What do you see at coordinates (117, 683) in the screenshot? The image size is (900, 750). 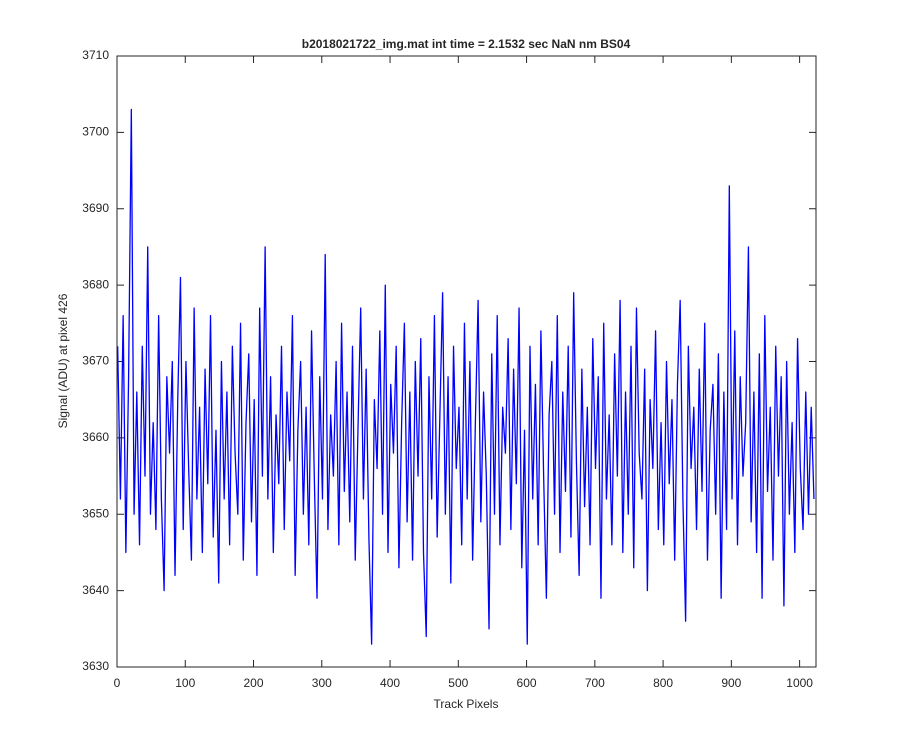 I see `x-tick-label: 0` at bounding box center [117, 683].